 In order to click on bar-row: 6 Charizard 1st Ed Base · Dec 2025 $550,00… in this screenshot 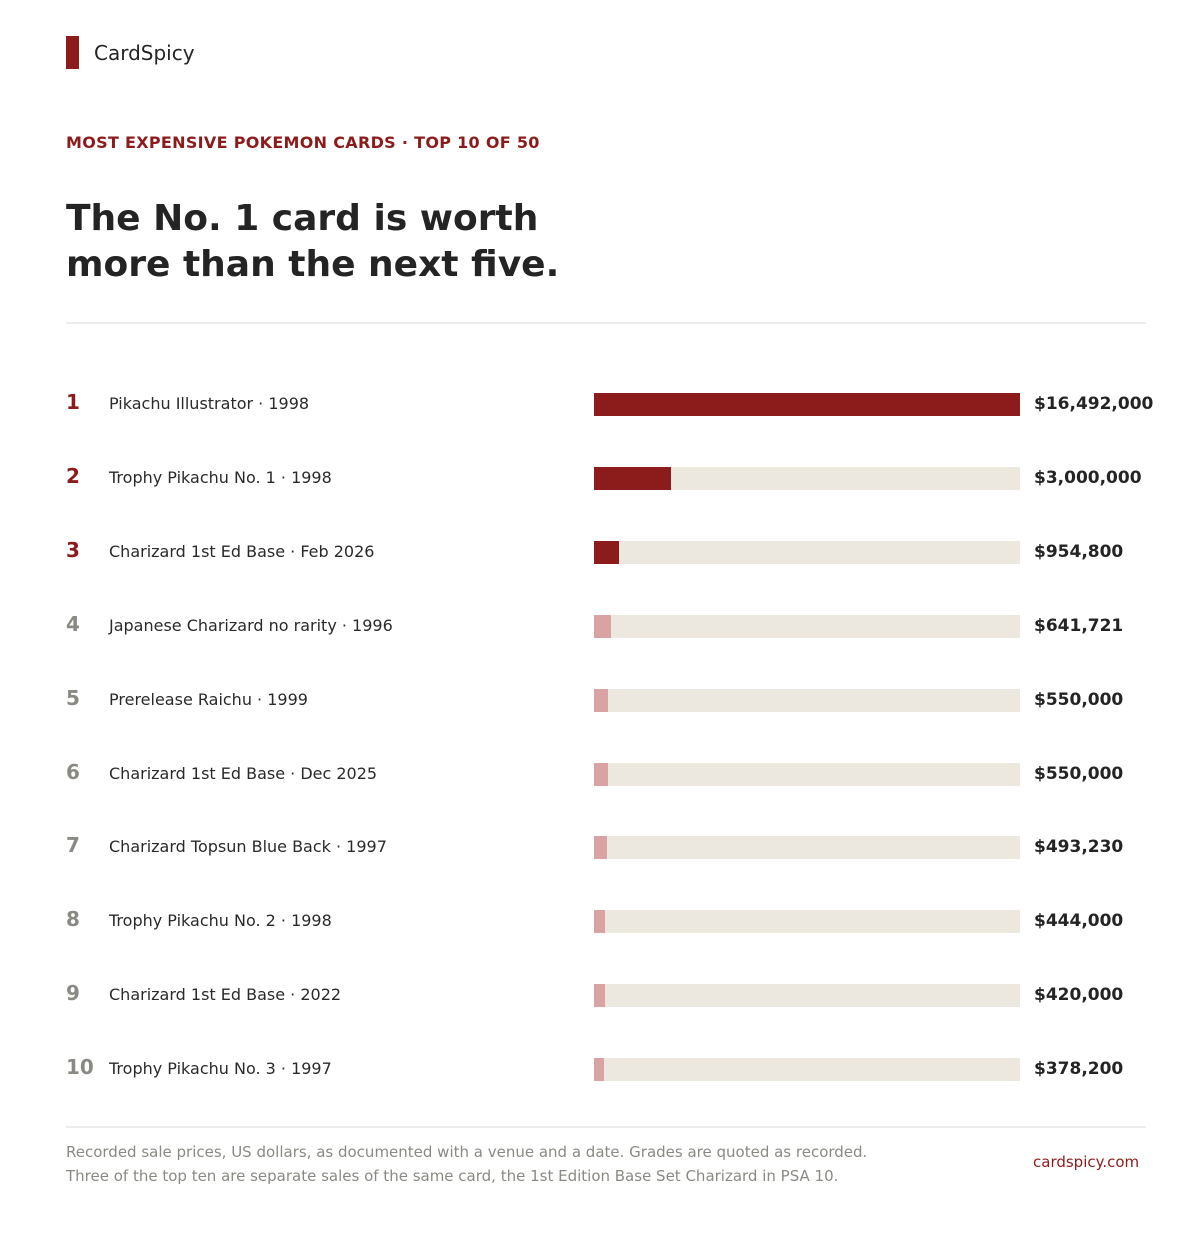, I will do `click(600, 773)`.